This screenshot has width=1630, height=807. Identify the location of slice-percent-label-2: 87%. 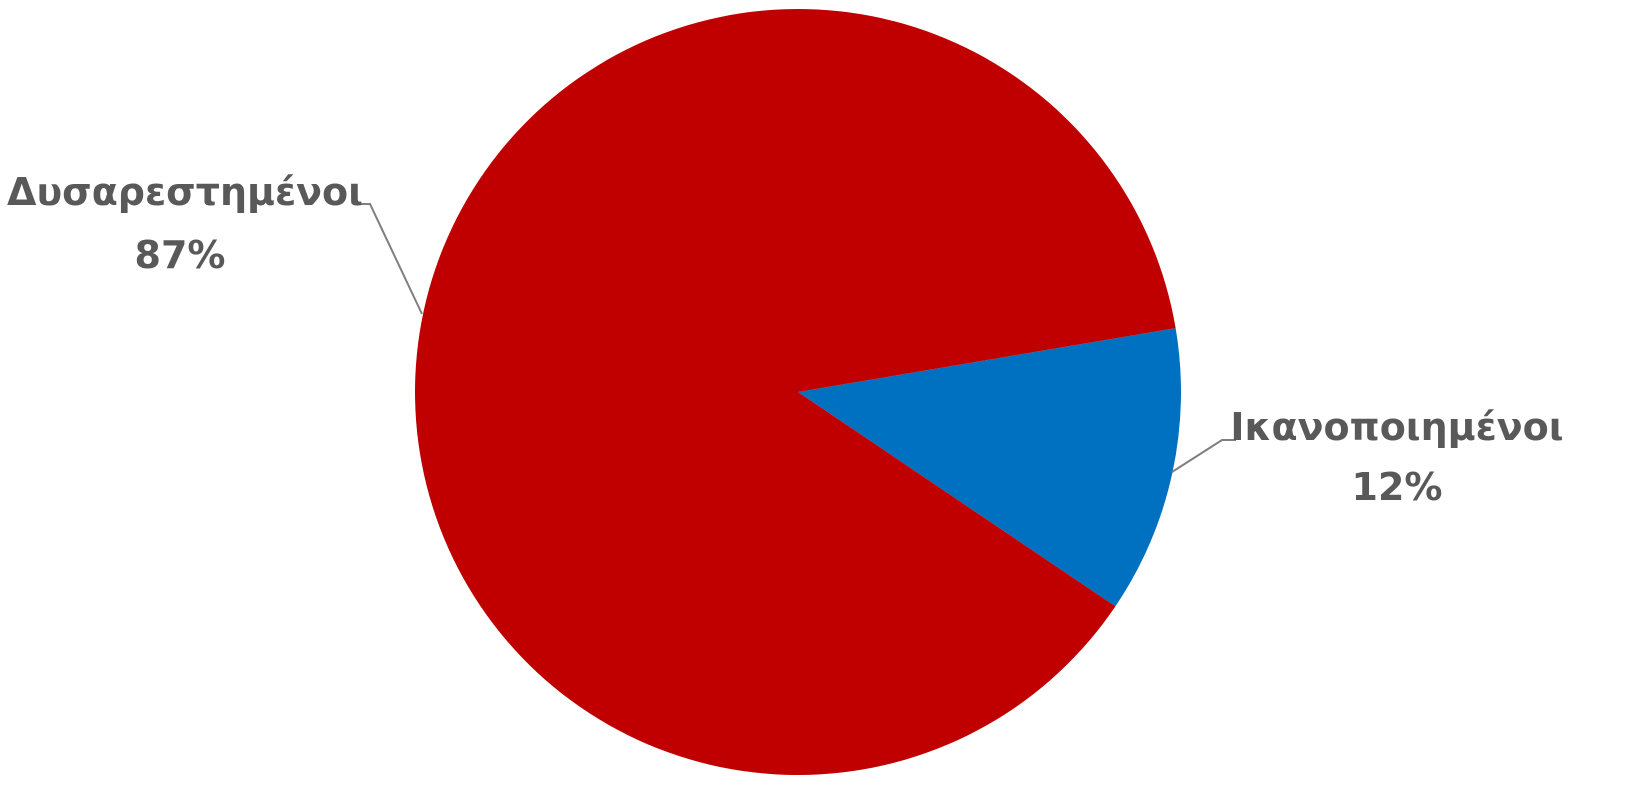
(180, 255).